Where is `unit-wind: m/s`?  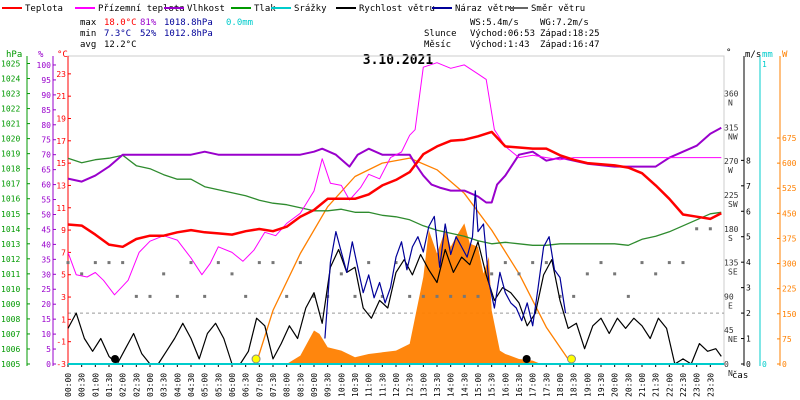 unit-wind: m/s is located at coordinates (753, 55).